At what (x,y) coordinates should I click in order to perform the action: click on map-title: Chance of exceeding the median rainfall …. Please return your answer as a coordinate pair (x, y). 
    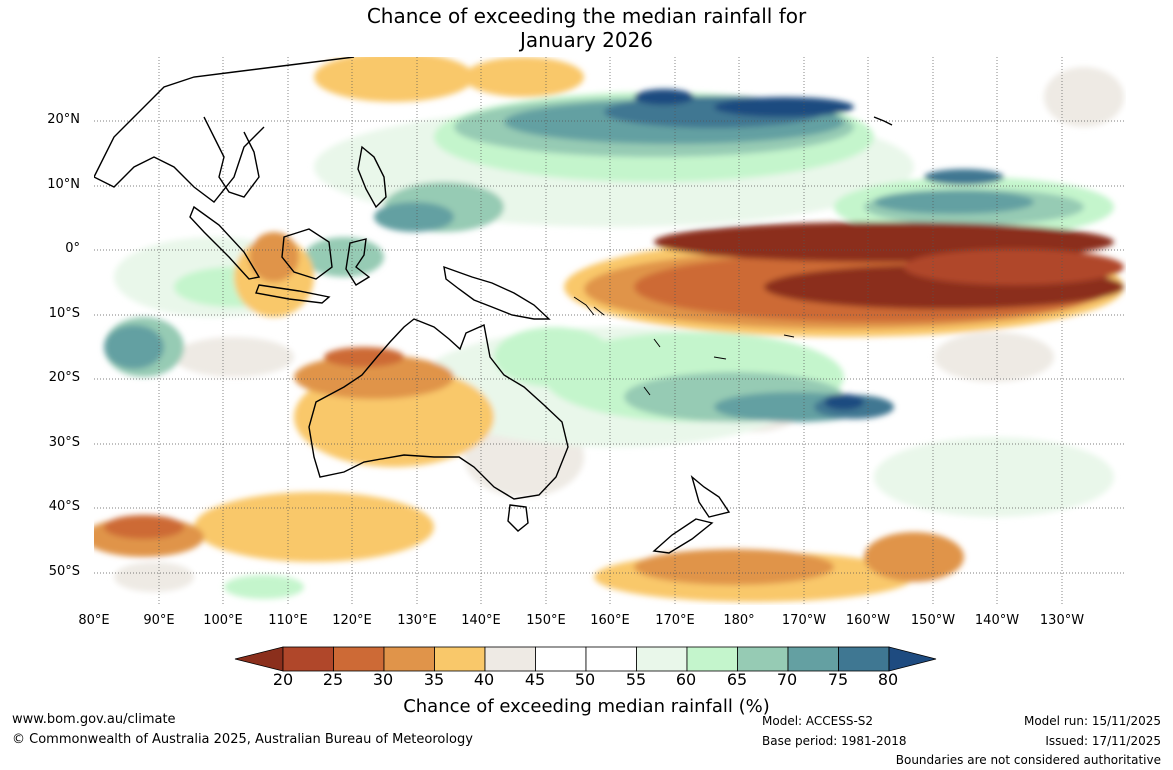
    Looking at the image, I should click on (586, 28).